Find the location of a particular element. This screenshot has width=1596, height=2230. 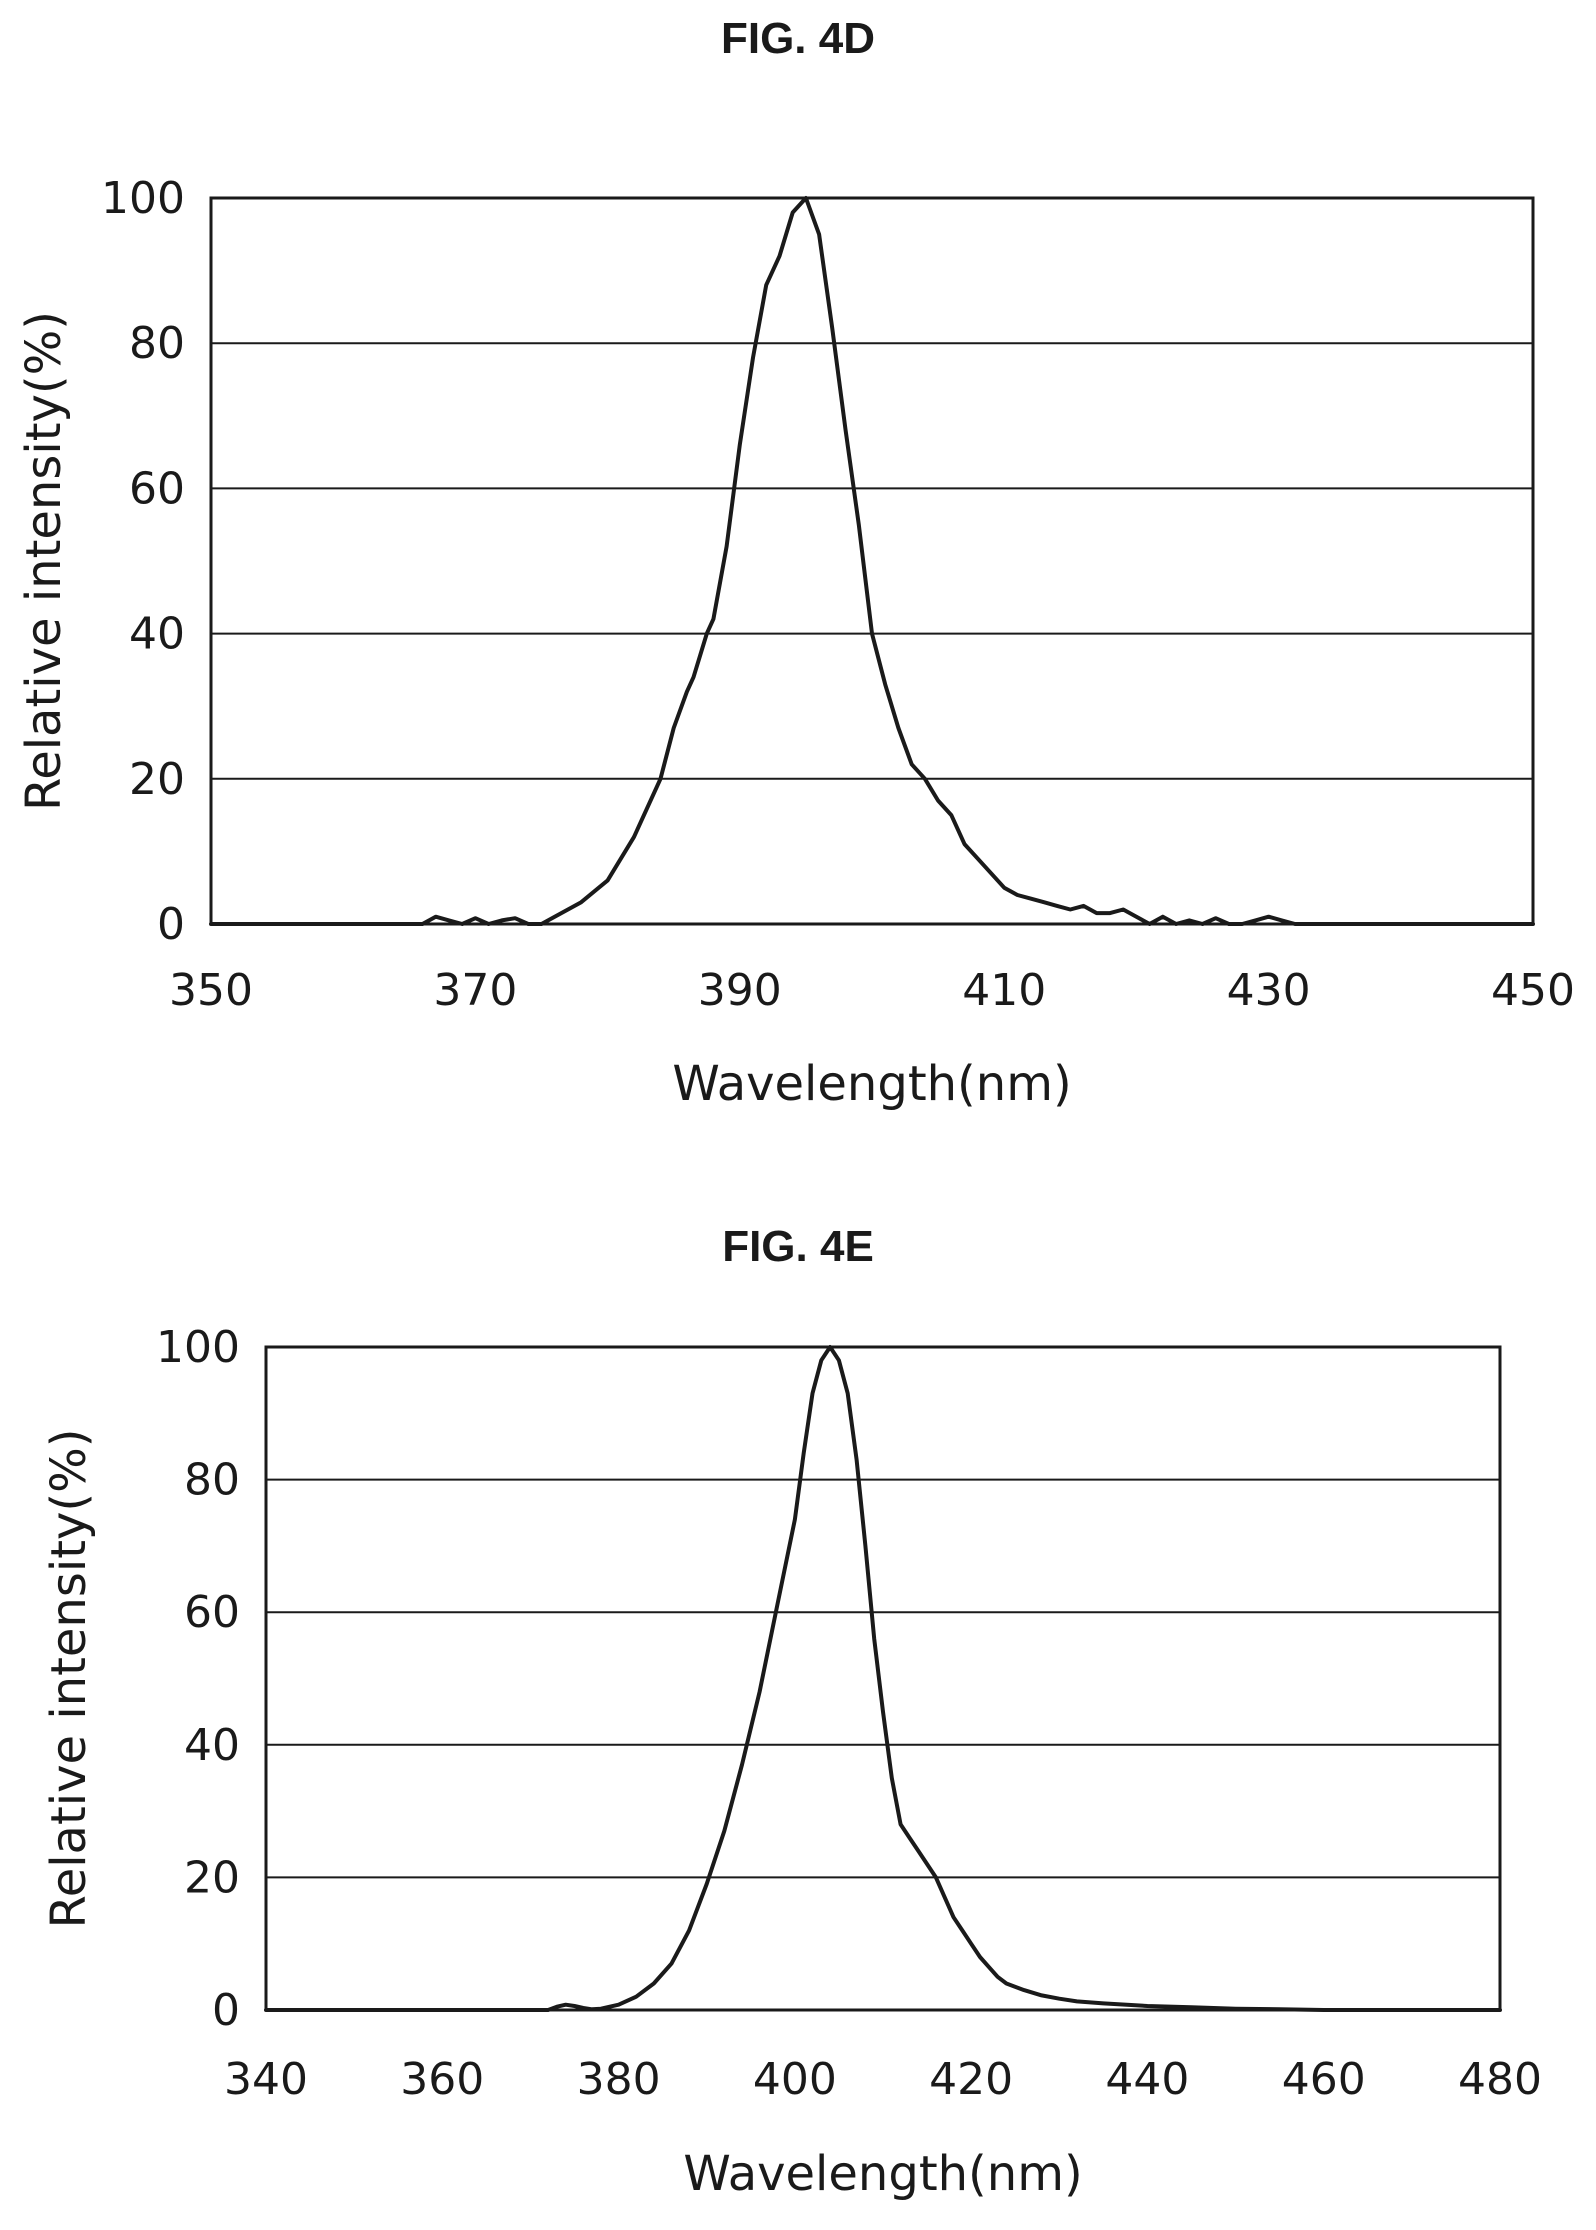

fig-4d-x-tick-label: 390 is located at coordinates (740, 990).